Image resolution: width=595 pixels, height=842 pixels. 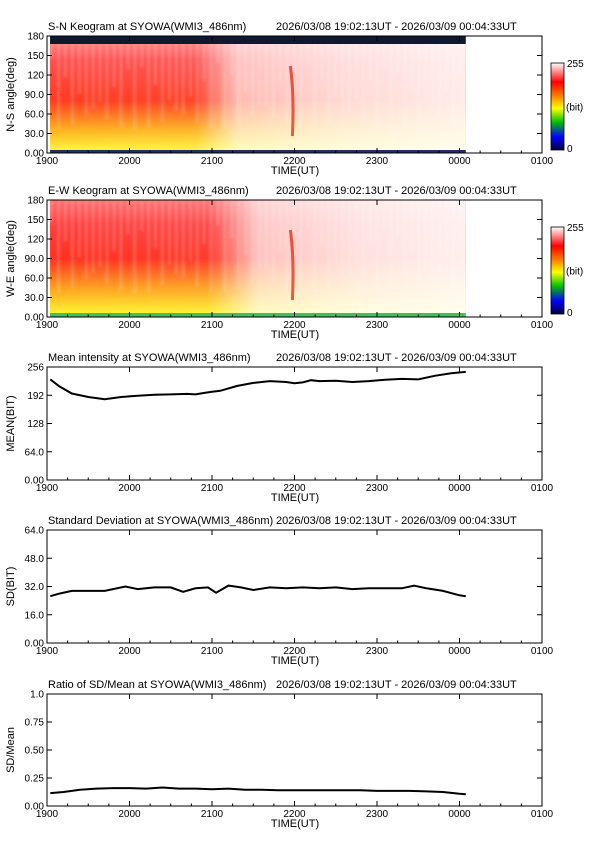 What do you see at coordinates (35, 779) in the screenshot?
I see `y-tick-label: 0.25` at bounding box center [35, 779].